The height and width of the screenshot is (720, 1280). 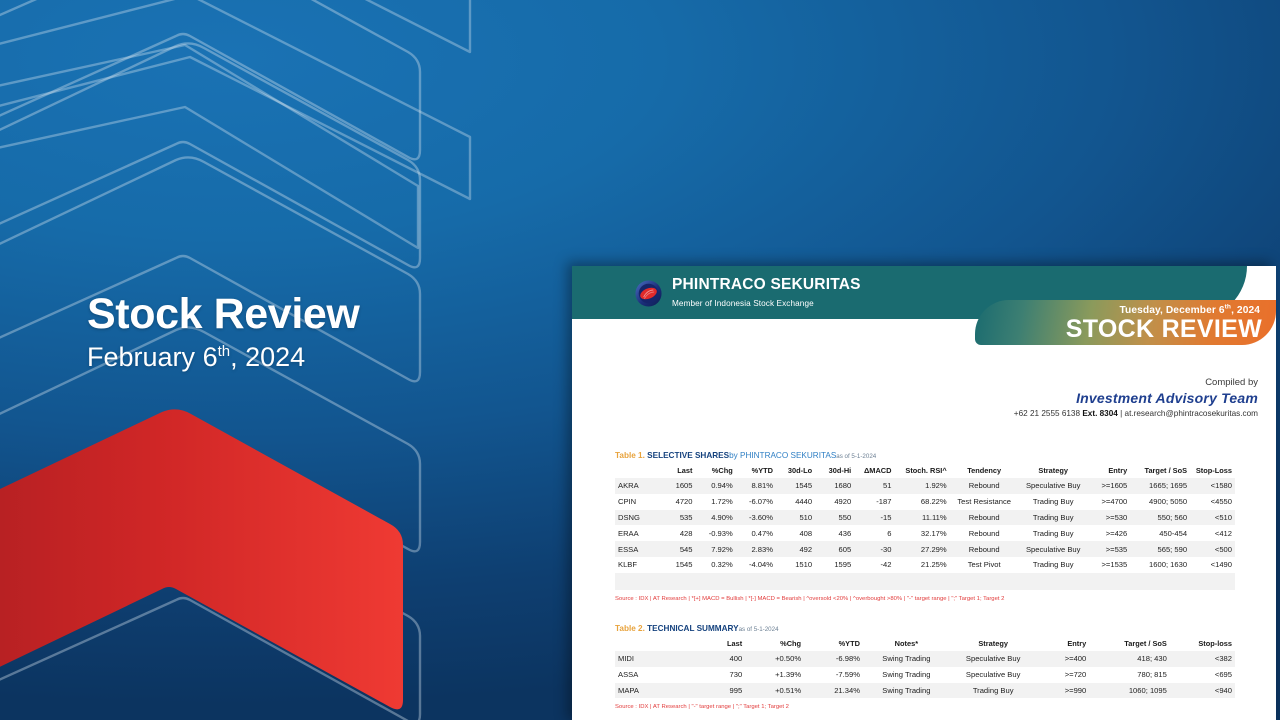 I want to click on cell-value: 436, so click(x=845, y=533).